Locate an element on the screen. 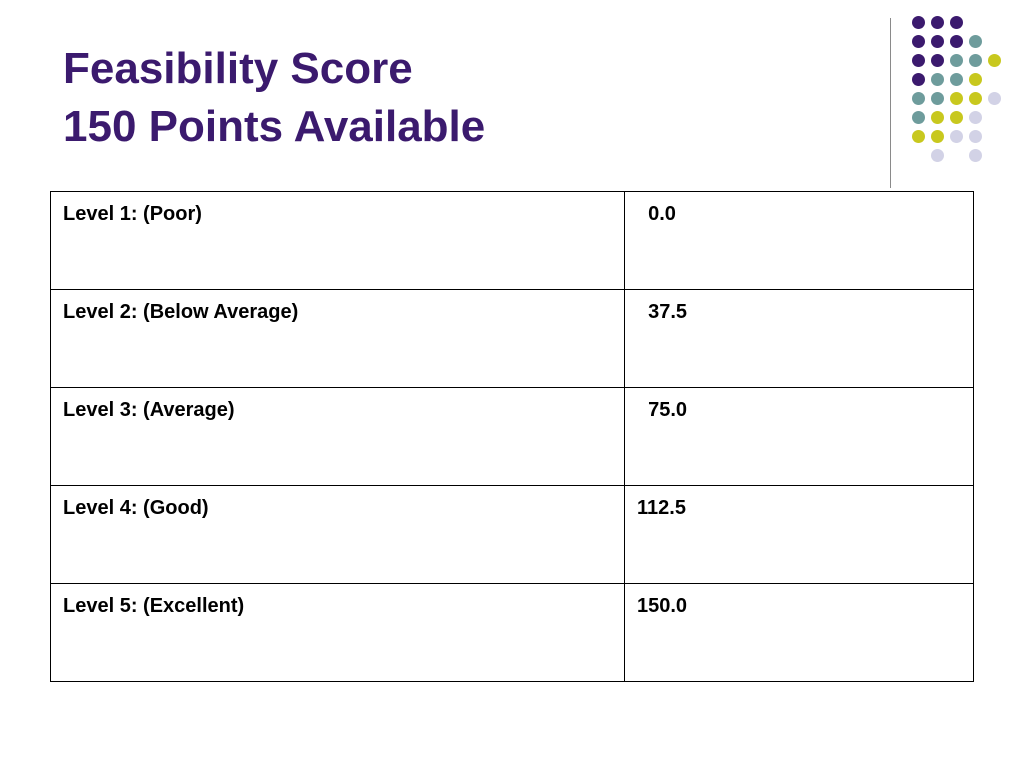 This screenshot has height=768, width=1024. table-row: Level 1: (Poor) 0.0 is located at coordinates (512, 240).